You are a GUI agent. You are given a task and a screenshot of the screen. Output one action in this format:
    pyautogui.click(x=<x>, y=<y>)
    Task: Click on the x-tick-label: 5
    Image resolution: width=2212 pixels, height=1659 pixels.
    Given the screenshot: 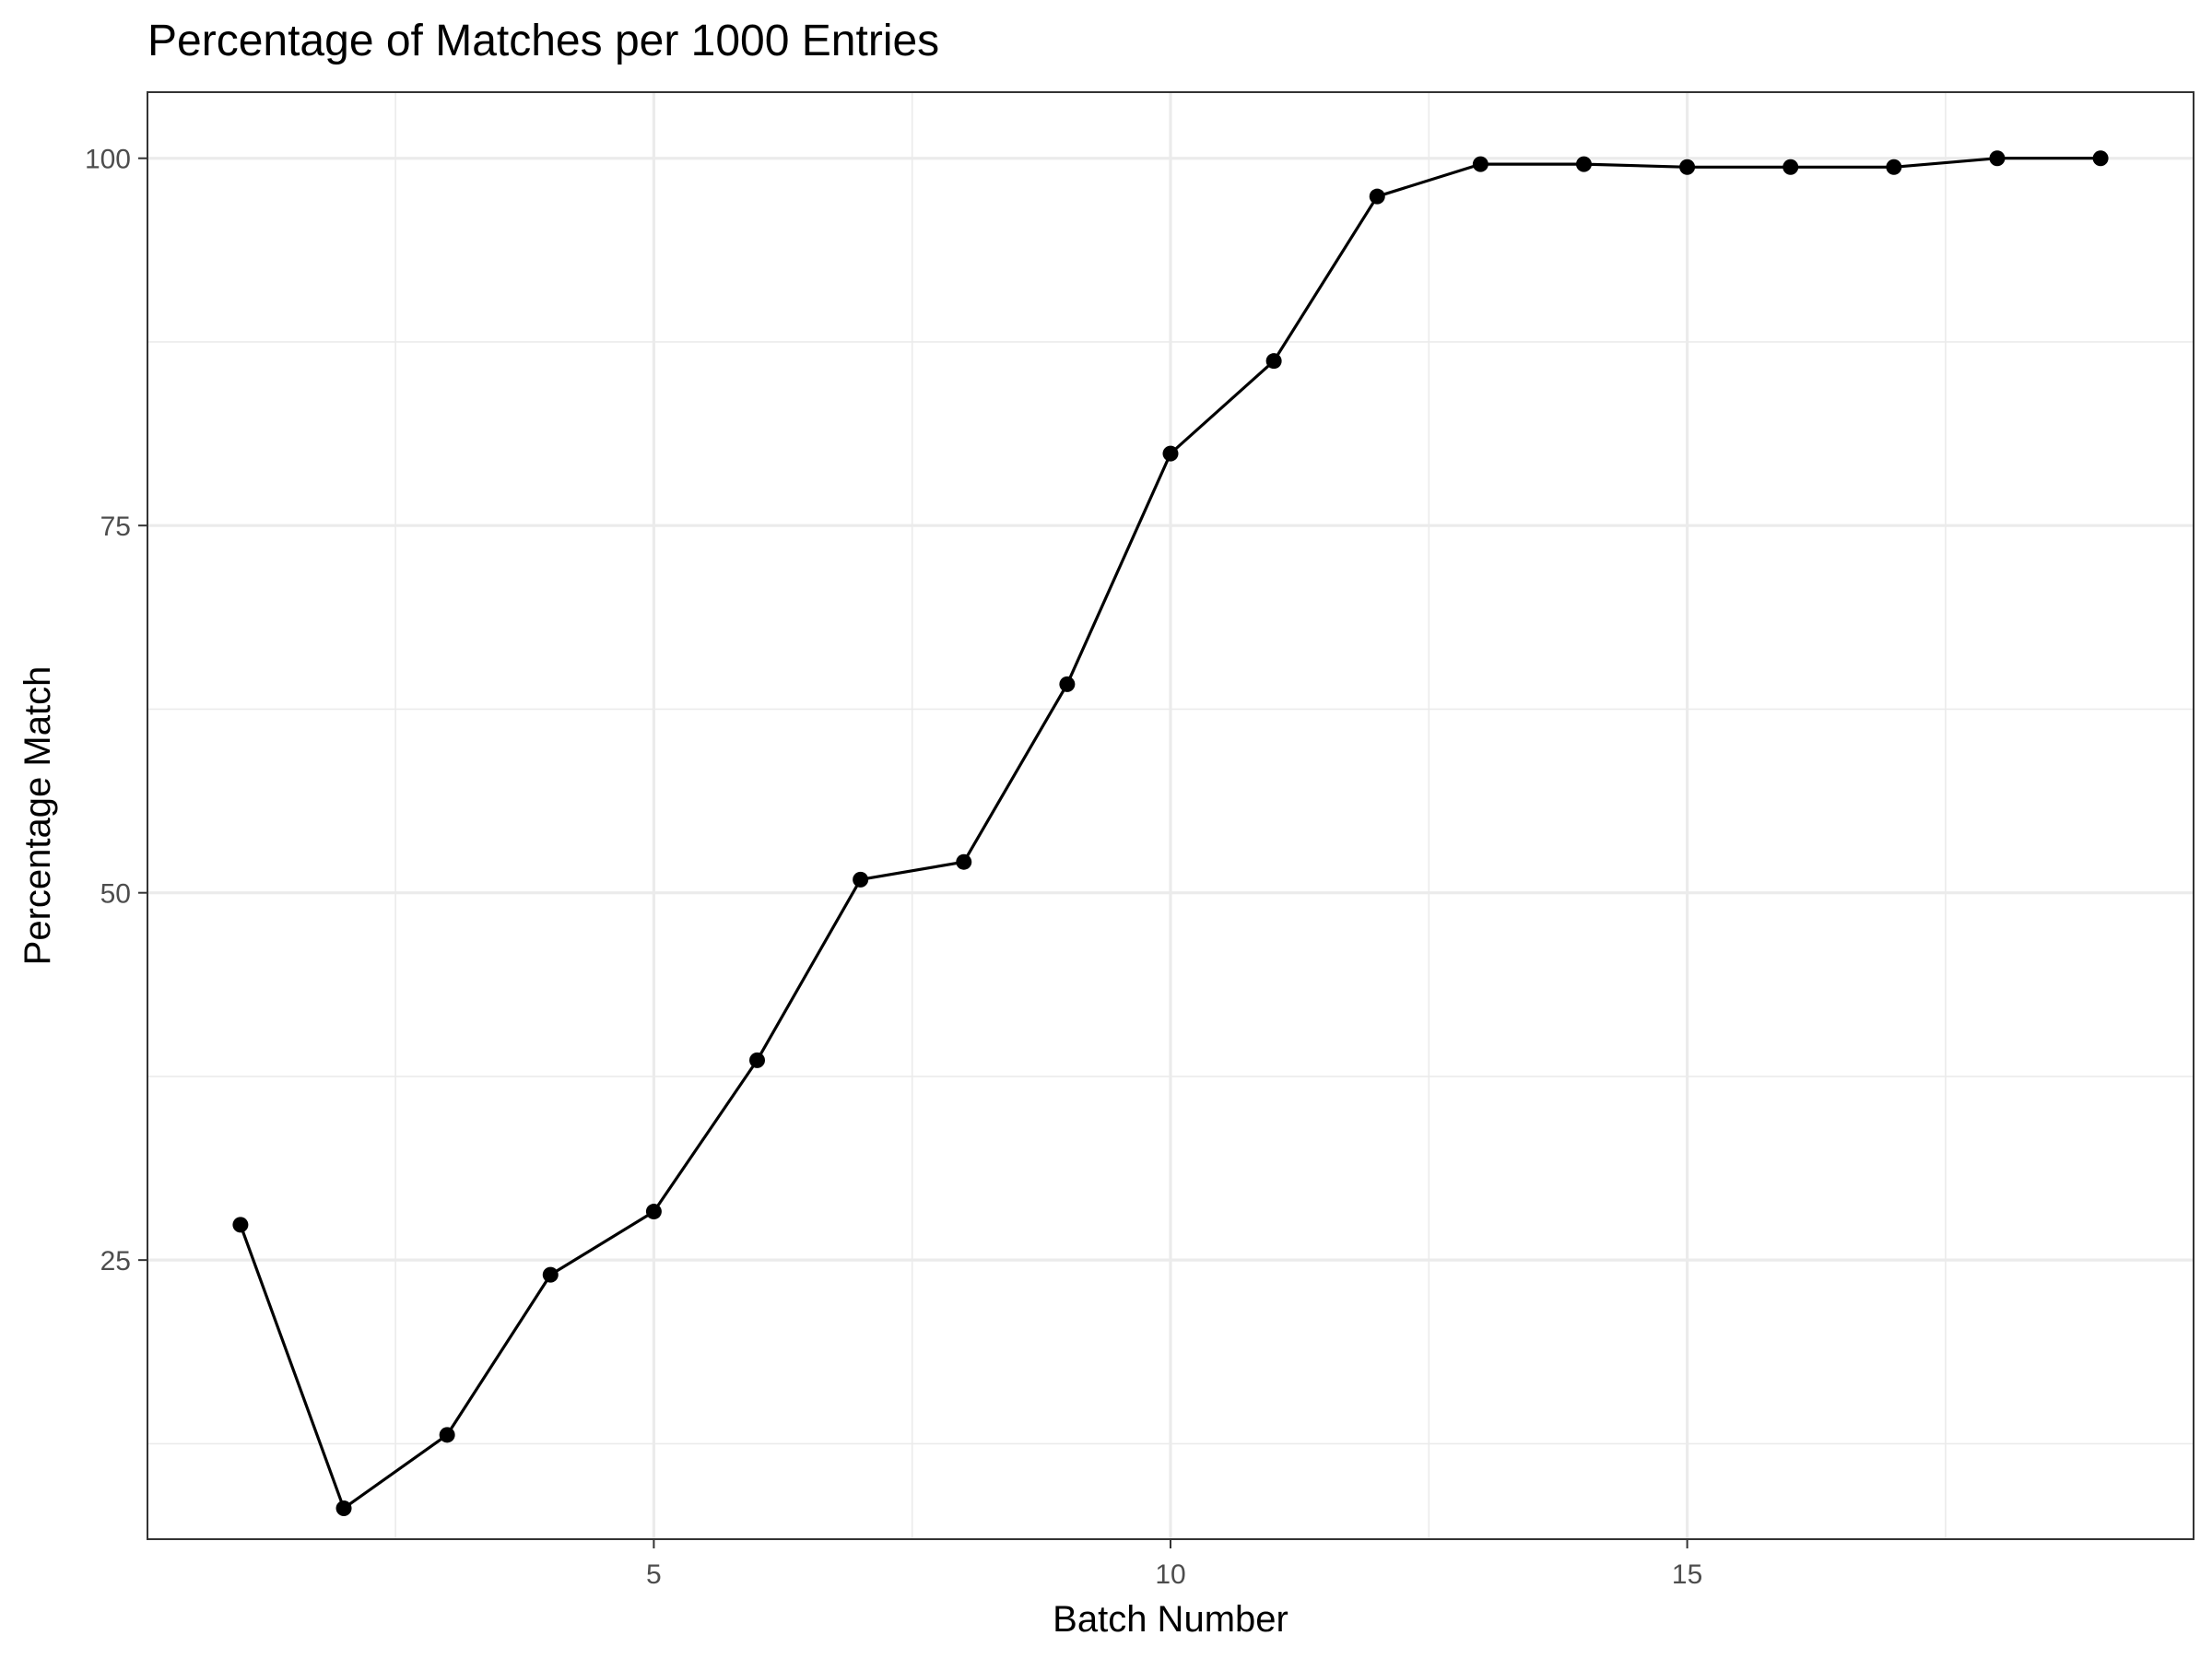 What is the action you would take?
    pyautogui.click(x=654, y=1574)
    